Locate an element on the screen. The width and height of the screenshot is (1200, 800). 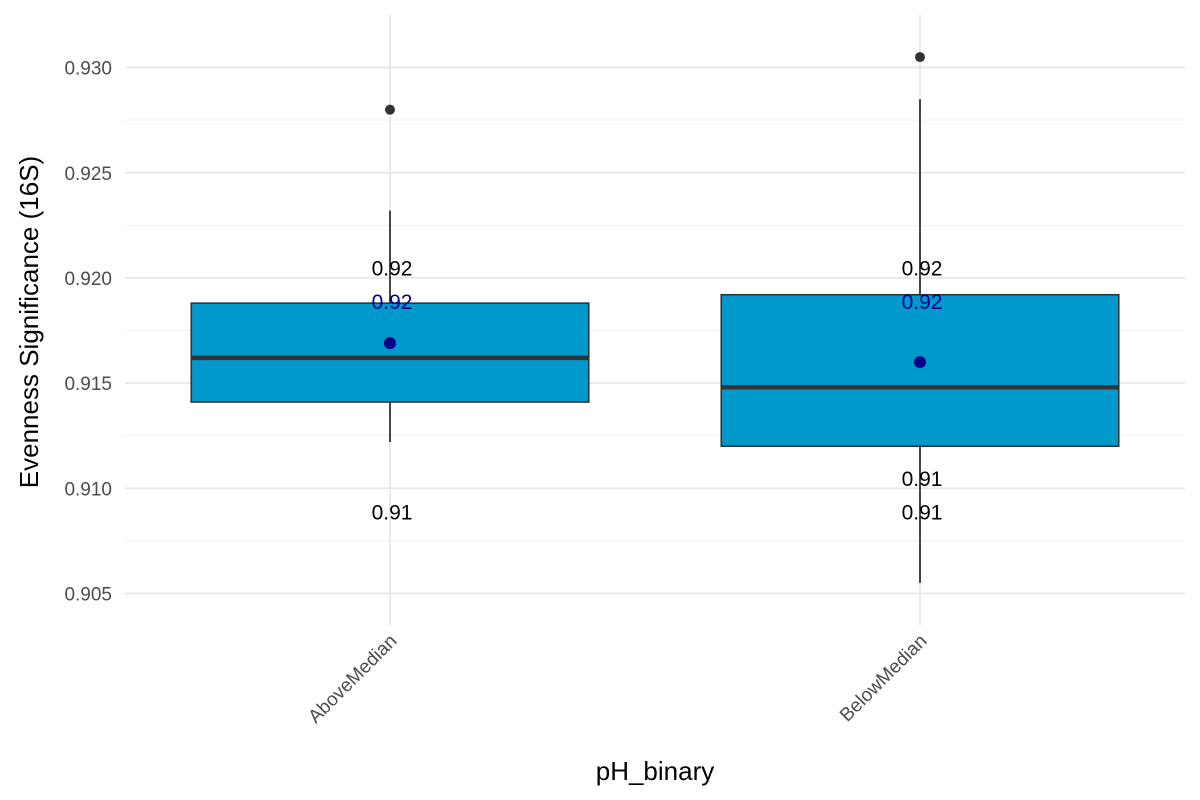
x-tick-label: BelowMedian is located at coordinates (884, 679).